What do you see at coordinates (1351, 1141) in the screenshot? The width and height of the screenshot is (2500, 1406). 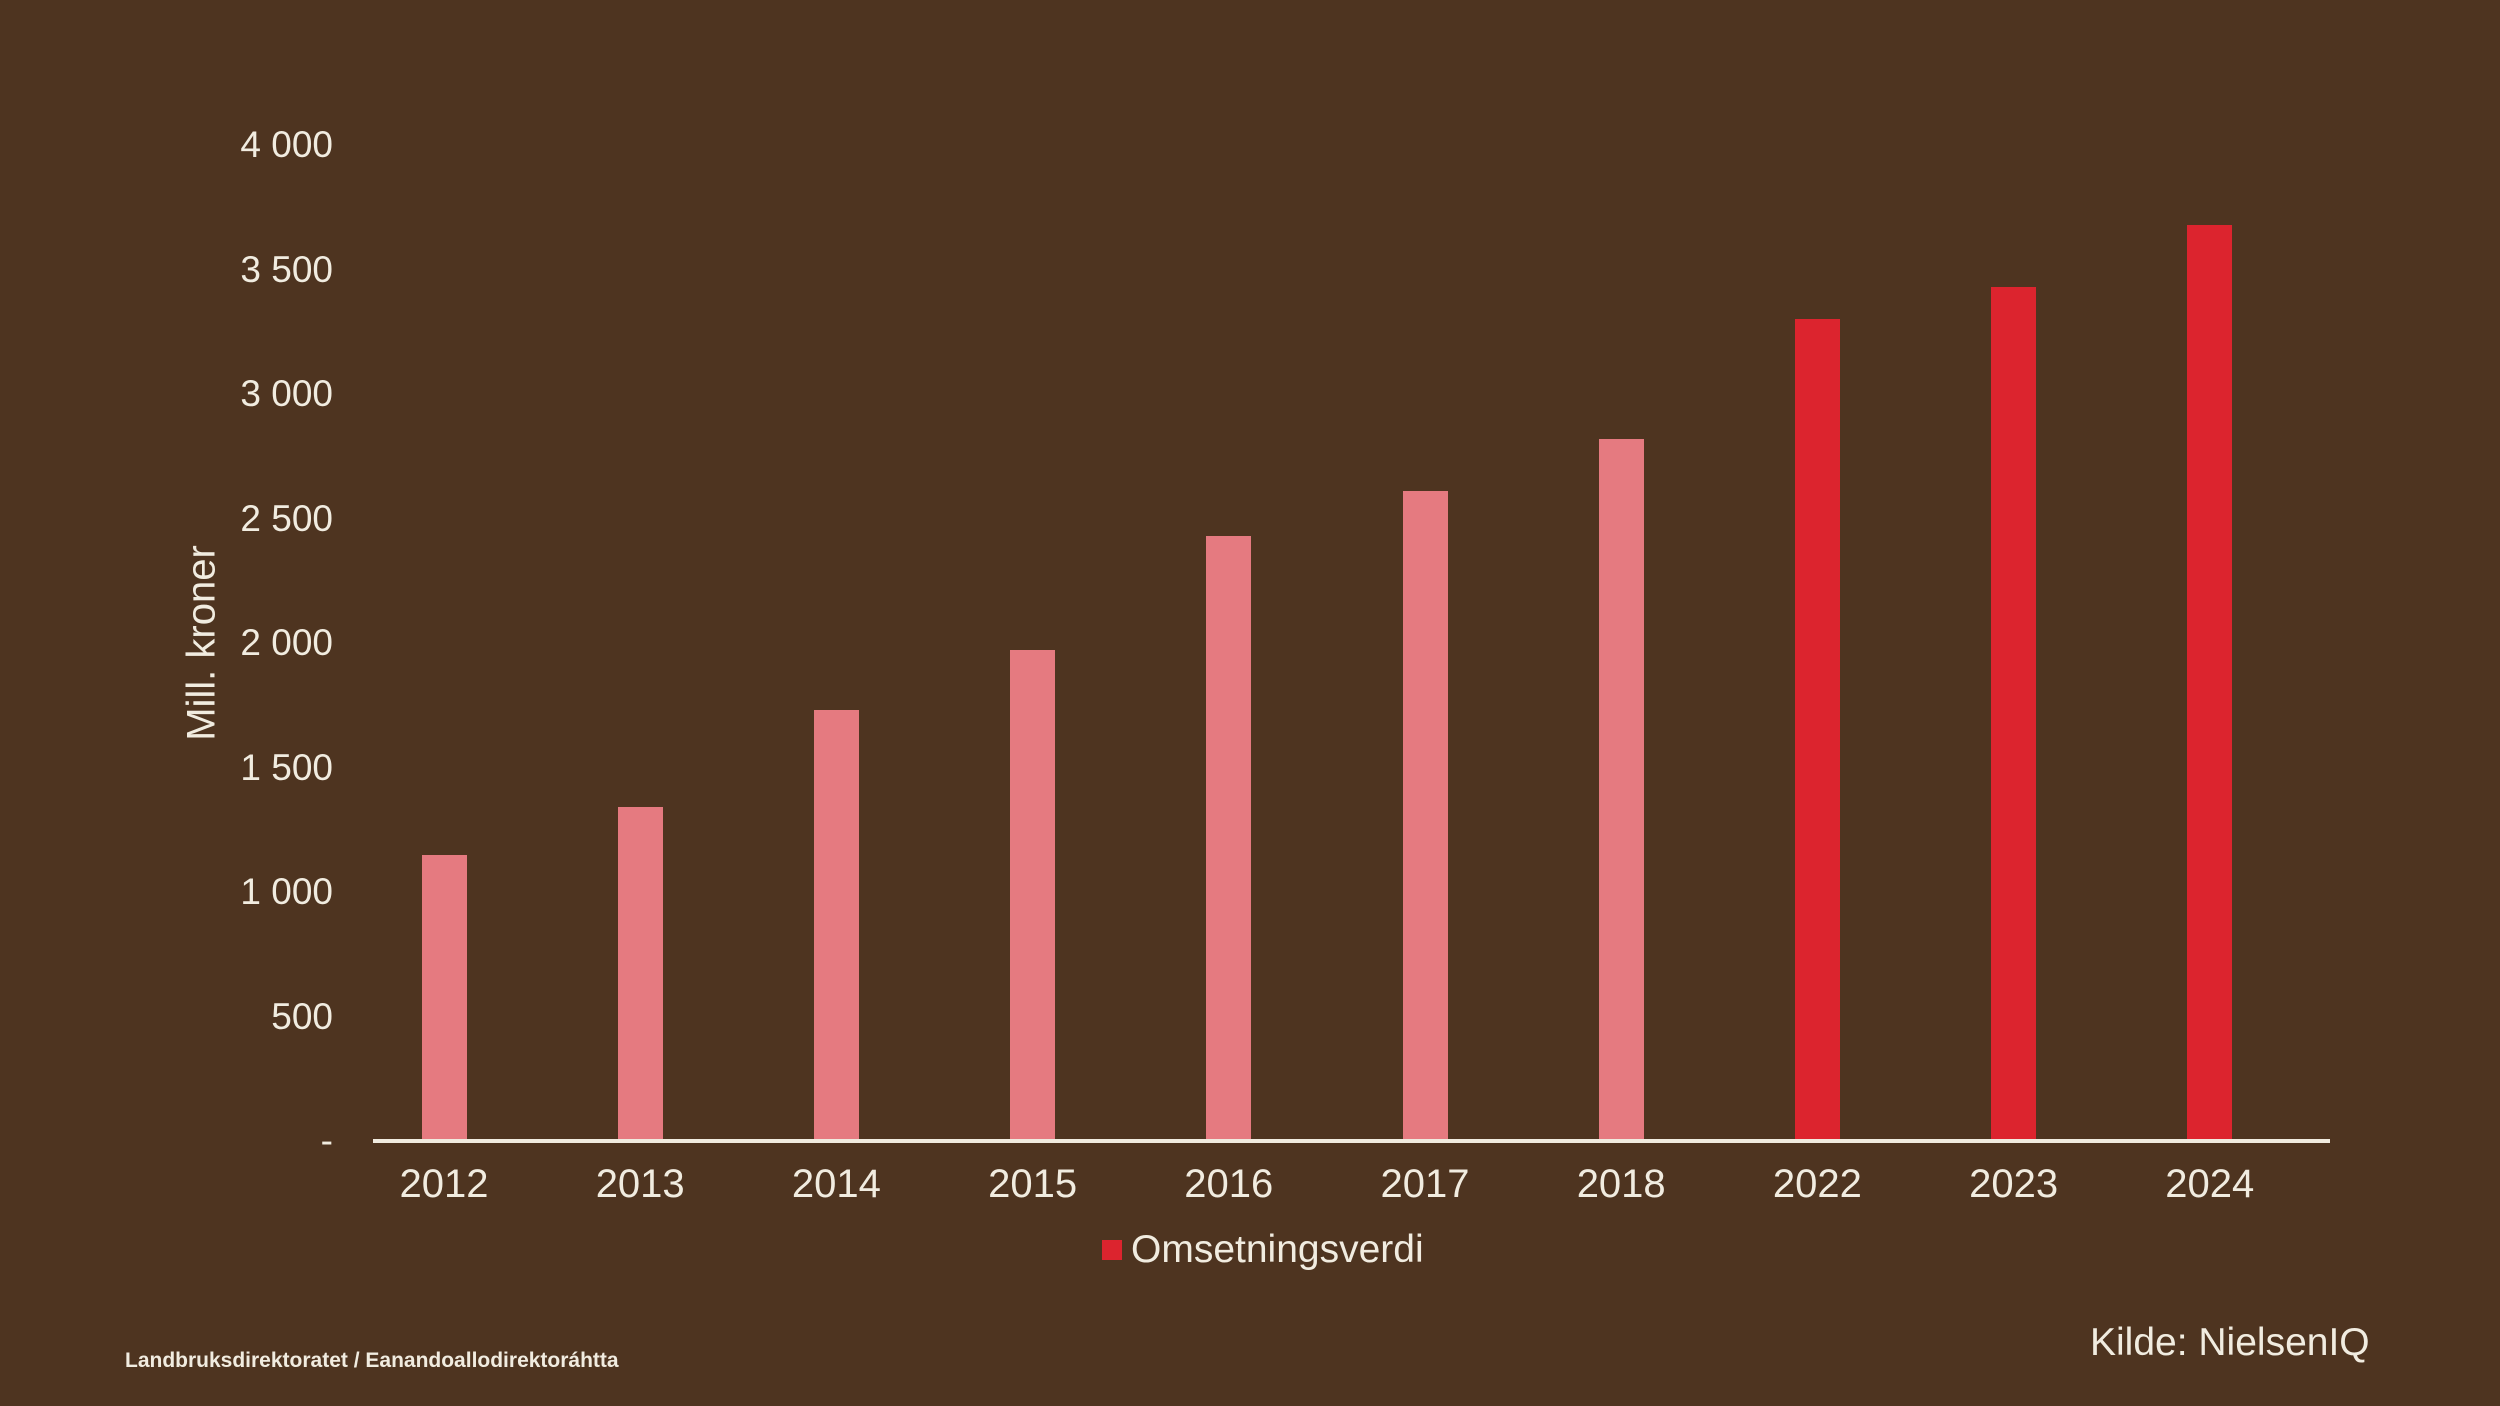 I see `x-axis-line` at bounding box center [1351, 1141].